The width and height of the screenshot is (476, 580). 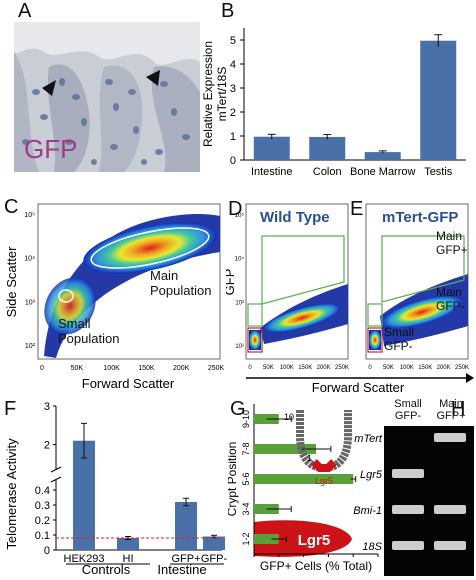 What do you see at coordinates (128, 559) in the screenshot?
I see `category-label-f: HI` at bounding box center [128, 559].